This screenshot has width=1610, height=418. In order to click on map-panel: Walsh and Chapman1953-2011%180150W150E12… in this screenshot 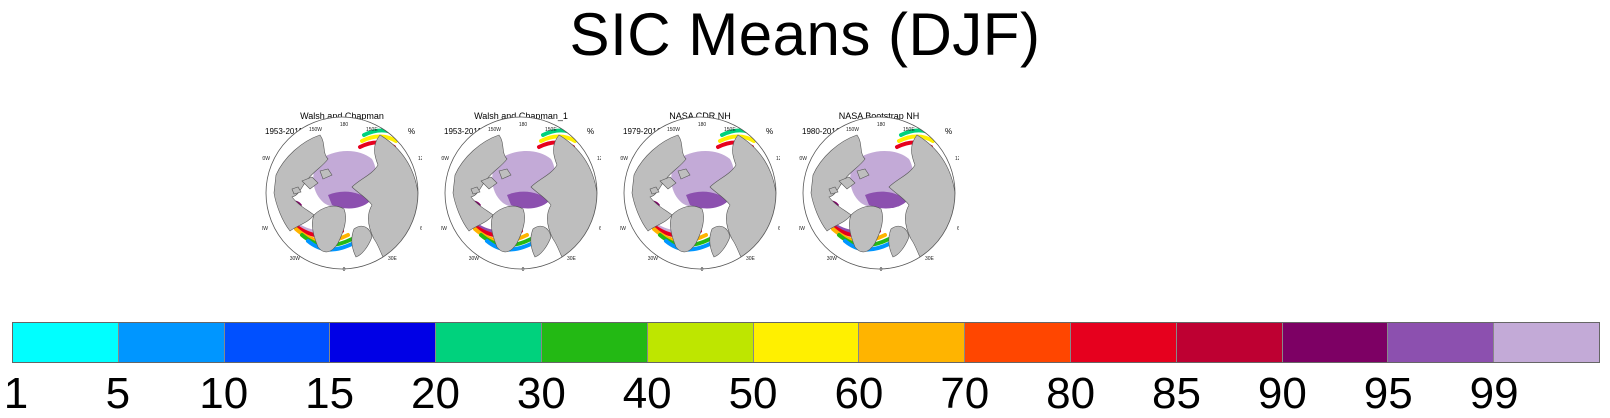, I will do `click(342, 200)`.